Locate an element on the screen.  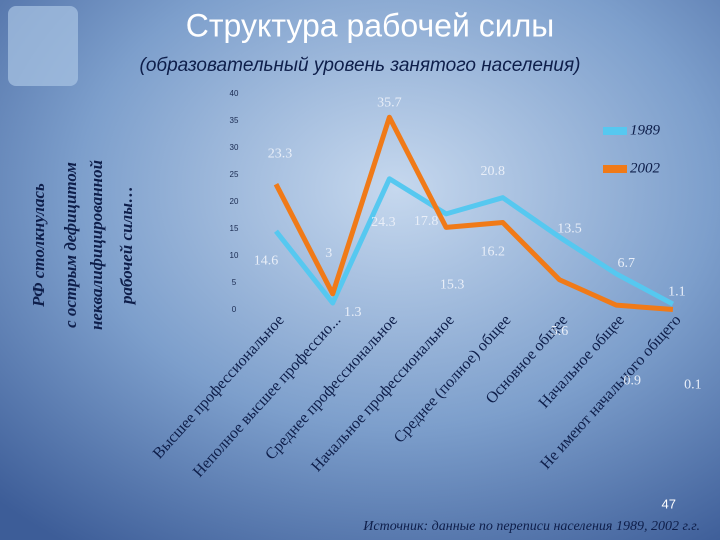
data-label: 6.7 is located at coordinates (626, 263).